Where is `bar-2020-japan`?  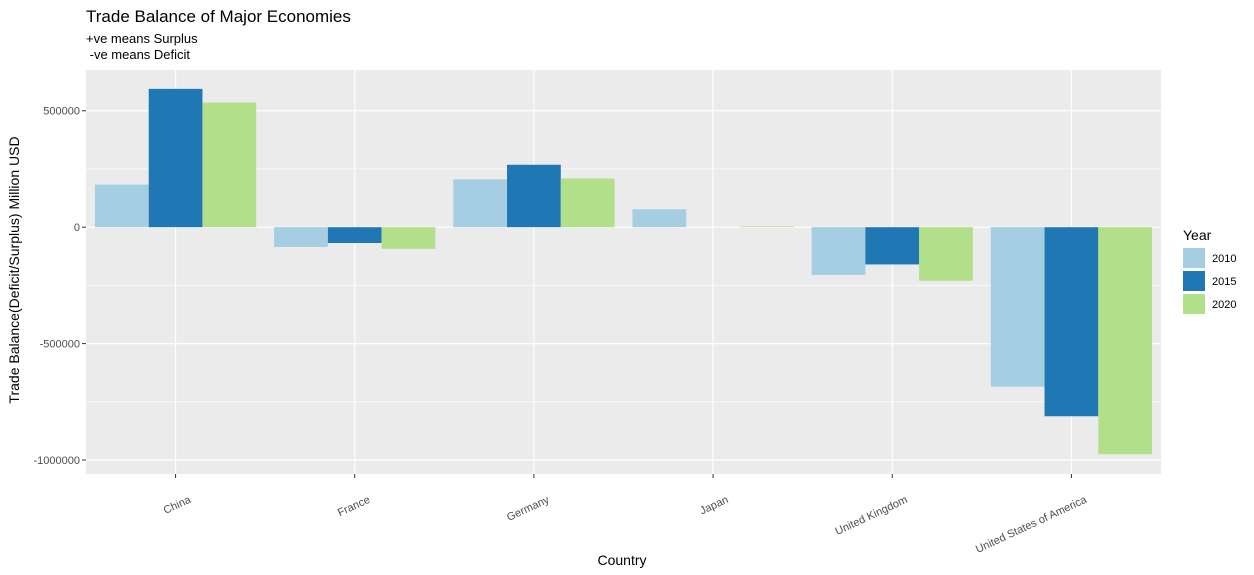
bar-2020-japan is located at coordinates (766, 227).